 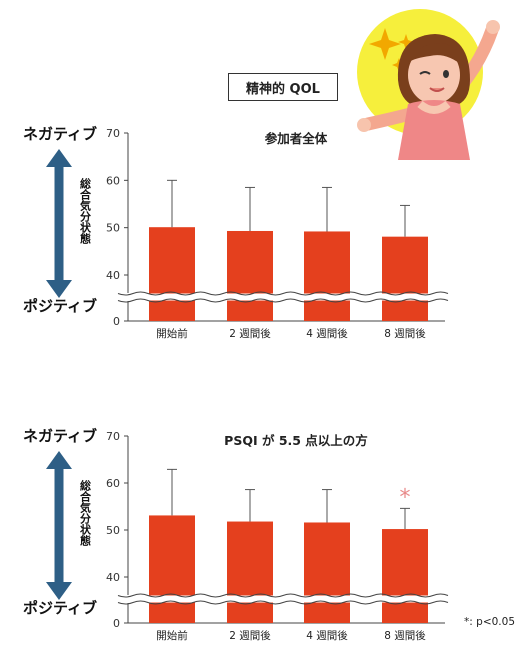 I want to click on footnote: *: p<0.05, so click(x=489, y=622).